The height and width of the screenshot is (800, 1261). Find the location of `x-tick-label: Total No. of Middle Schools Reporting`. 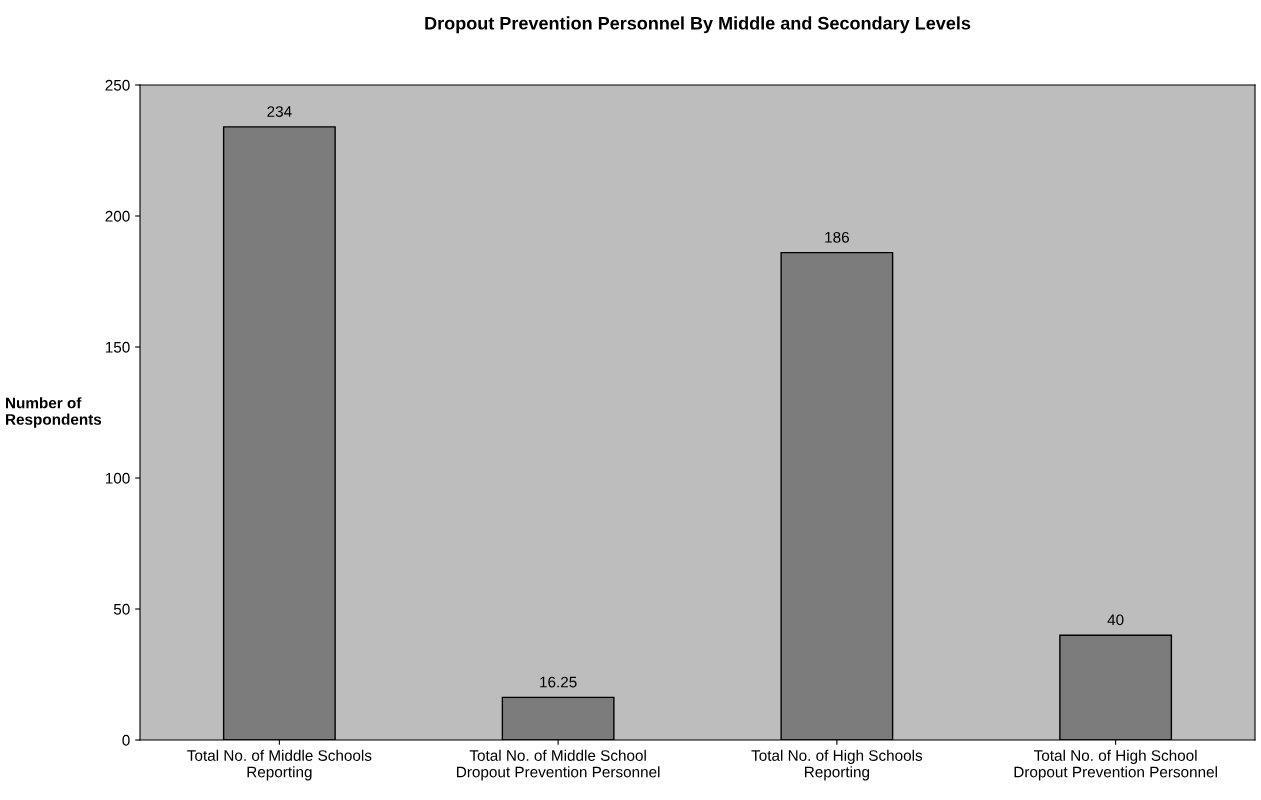

x-tick-label: Total No. of Middle Schools Reporting is located at coordinates (279, 765).